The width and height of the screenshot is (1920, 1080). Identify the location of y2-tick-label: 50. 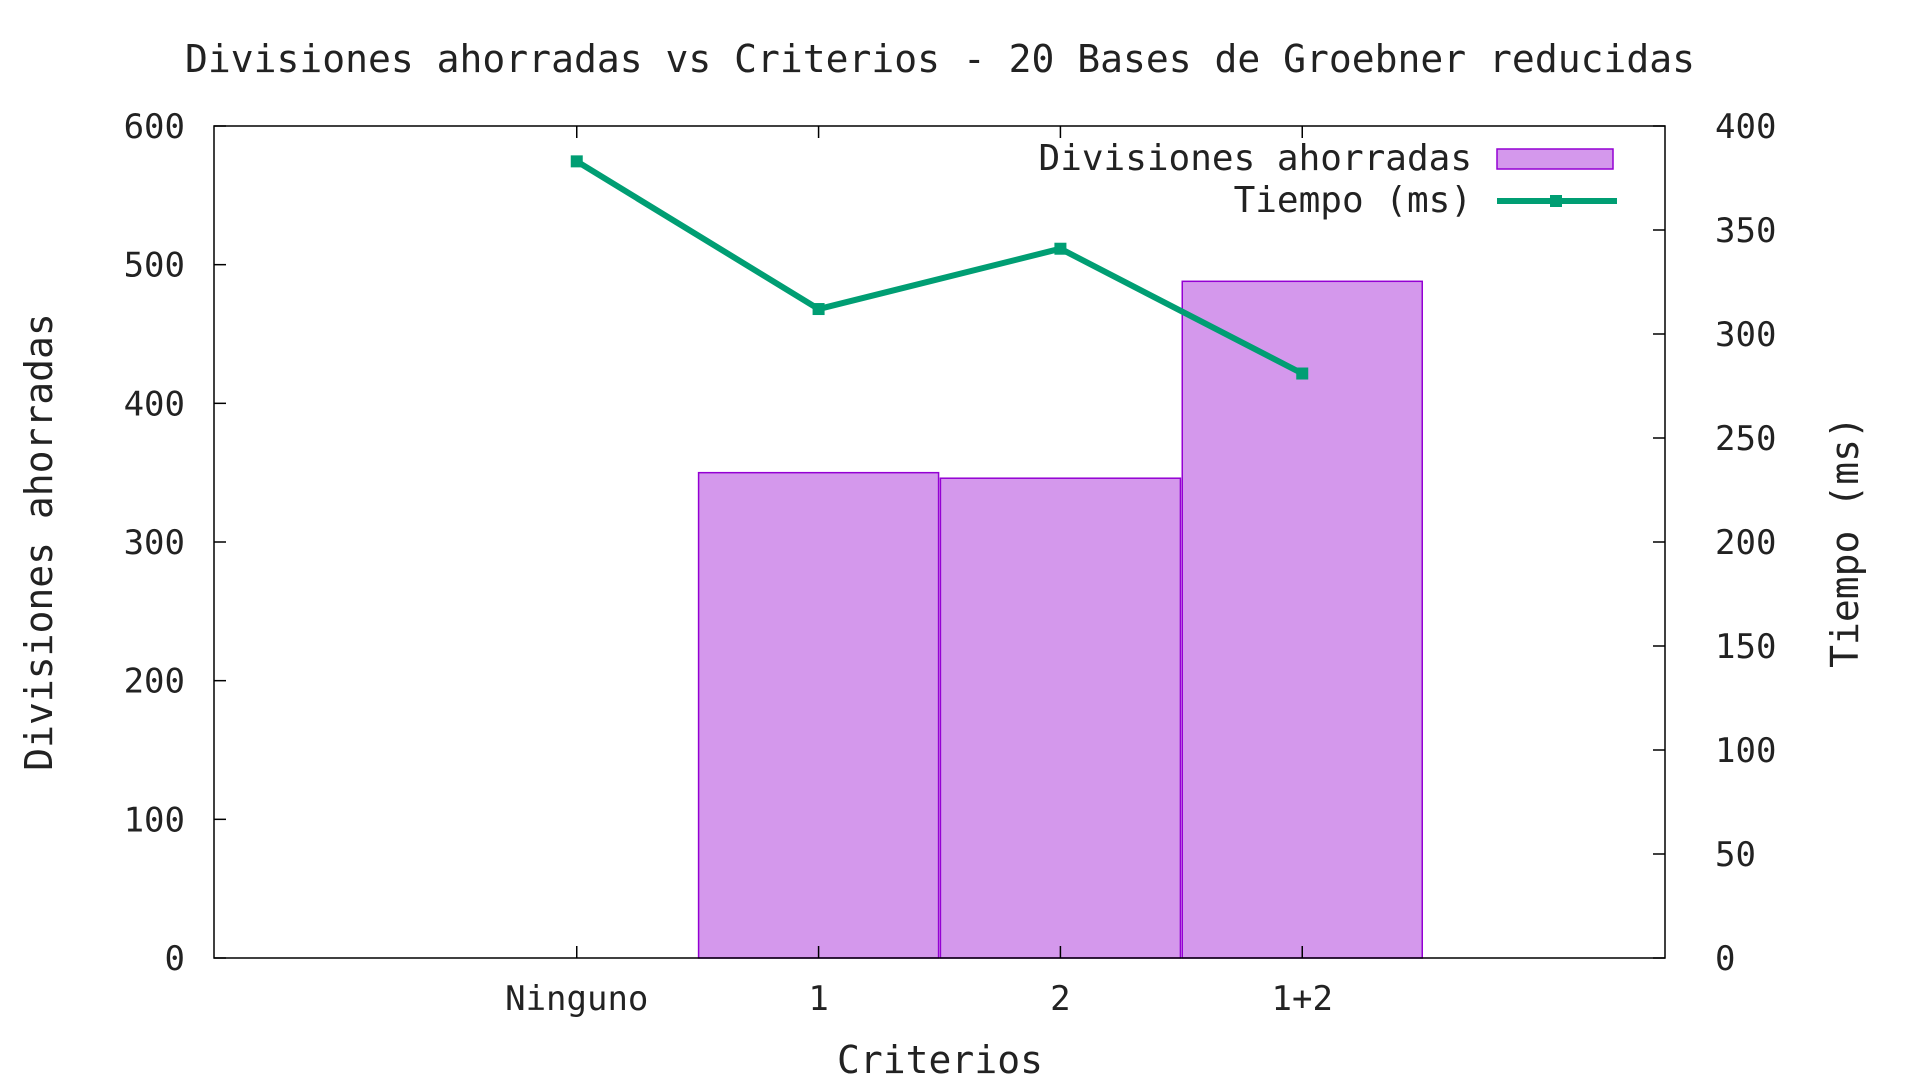
(1735, 855).